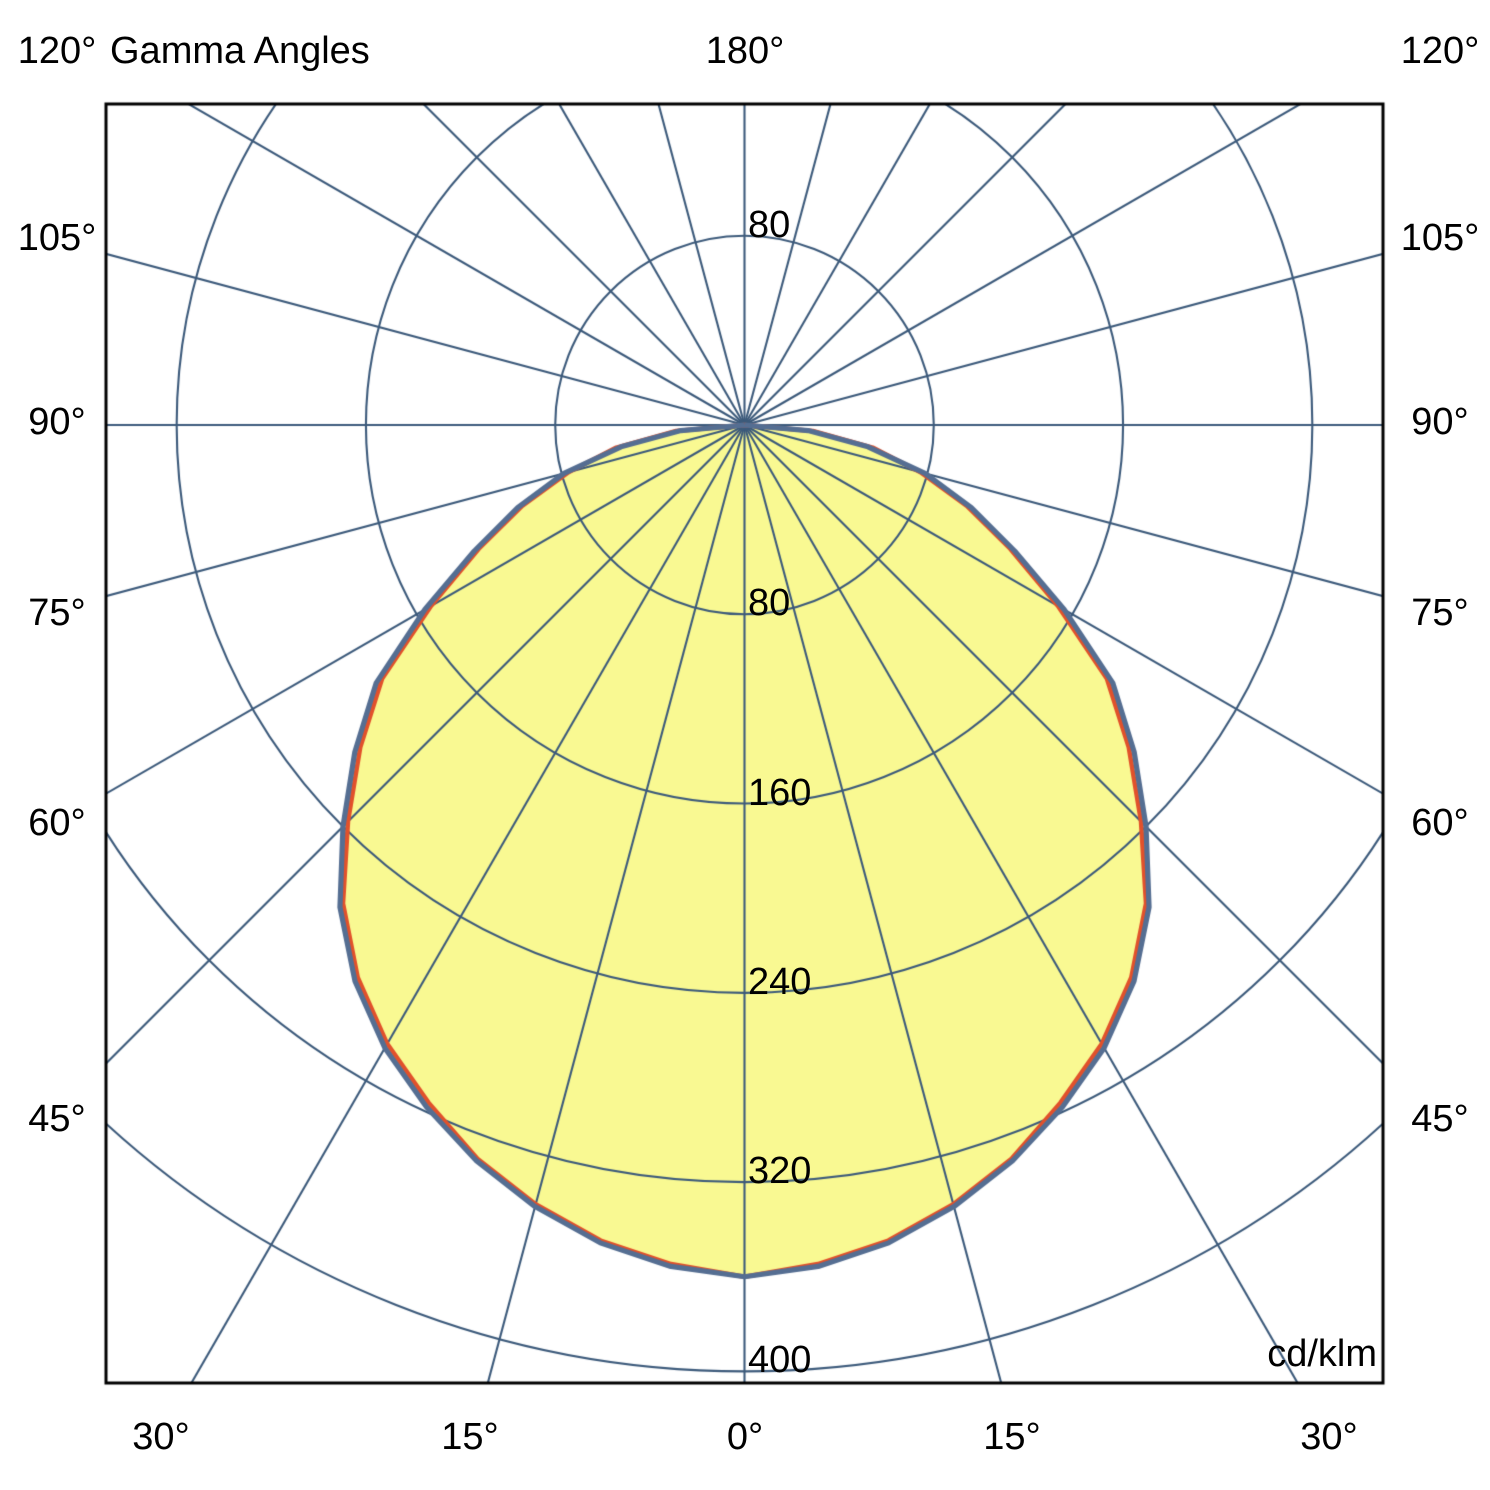 This screenshot has width=1490, height=1490. Describe the element at coordinates (745, 51) in the screenshot. I see `top-angle-label-180: 180°` at that location.